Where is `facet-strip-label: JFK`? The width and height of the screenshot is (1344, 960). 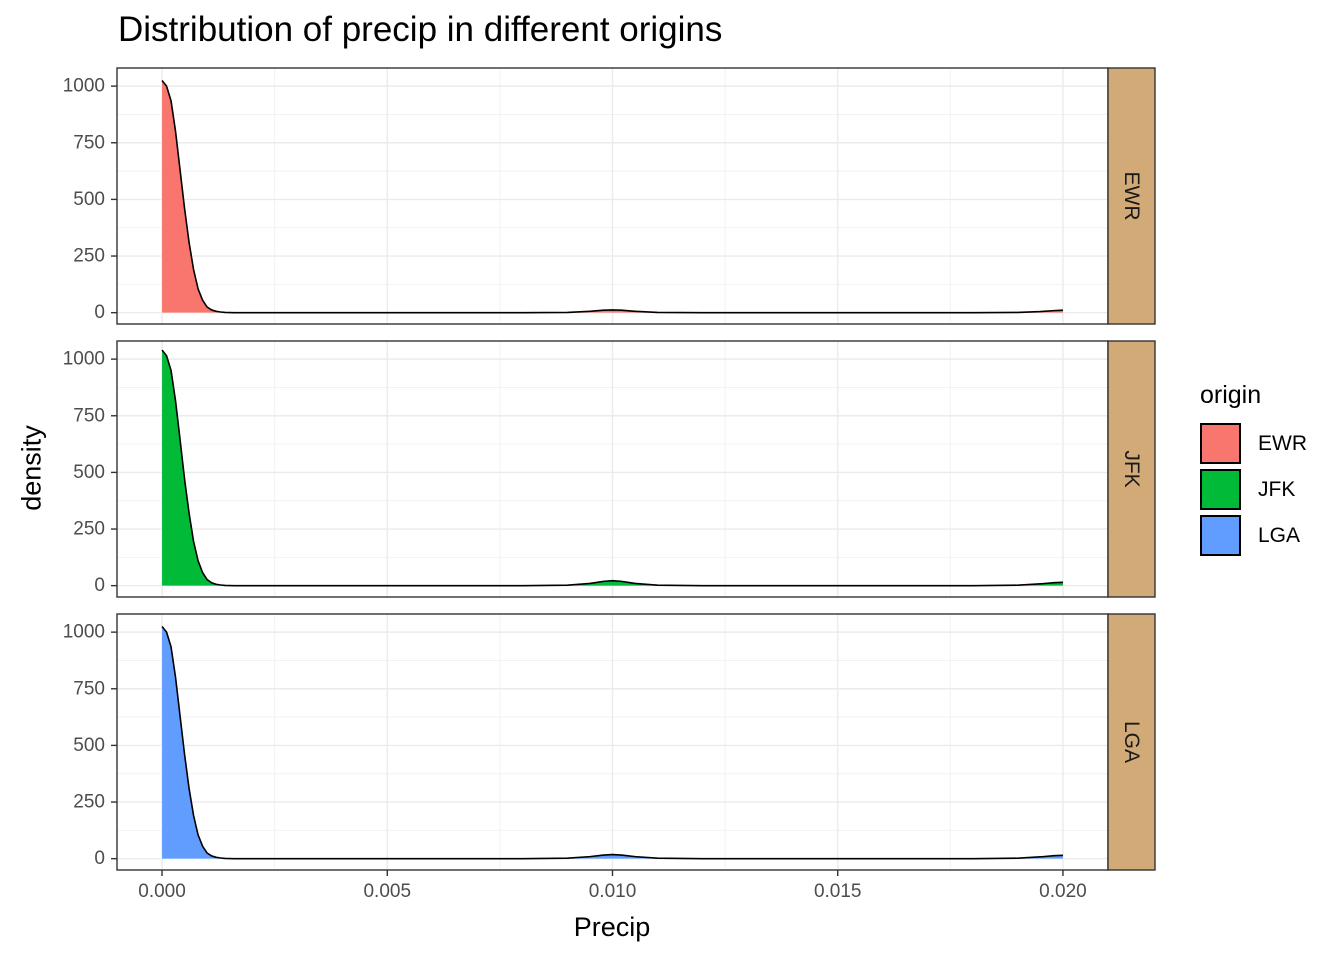 facet-strip-label: JFK is located at coordinates (1131, 468).